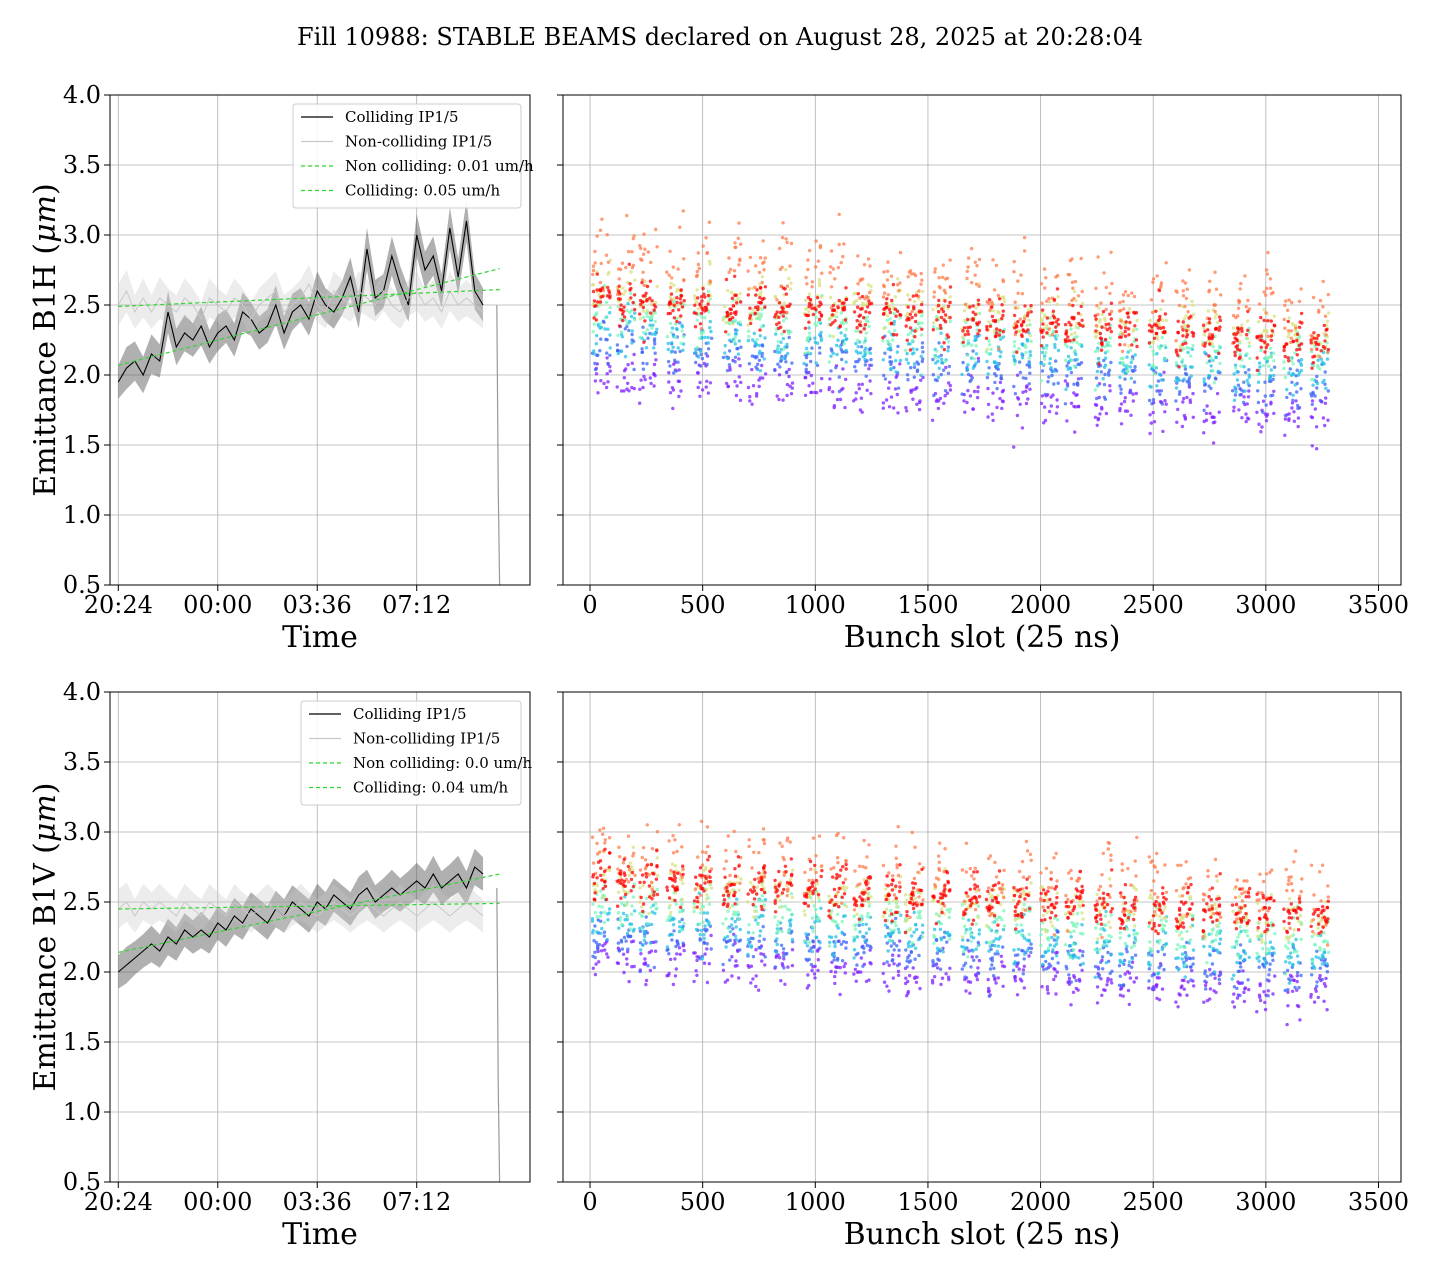 The image size is (1440, 1280). Describe the element at coordinates (320, 1234) in the screenshot. I see `x-axis-label: Time` at that location.